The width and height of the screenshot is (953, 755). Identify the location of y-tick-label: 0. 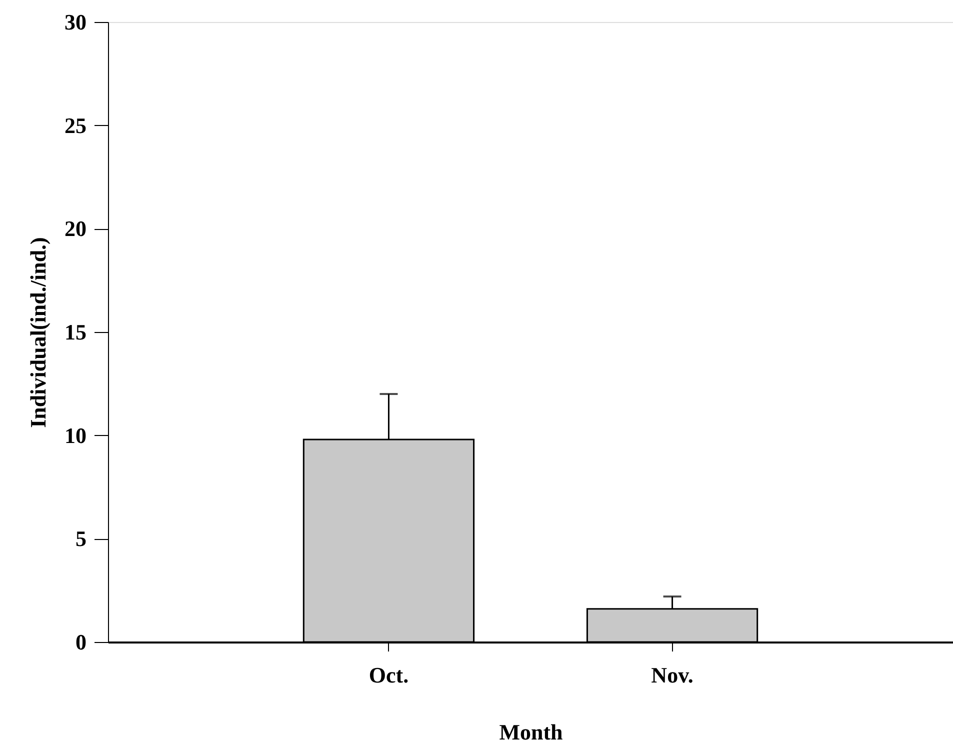
(81, 642).